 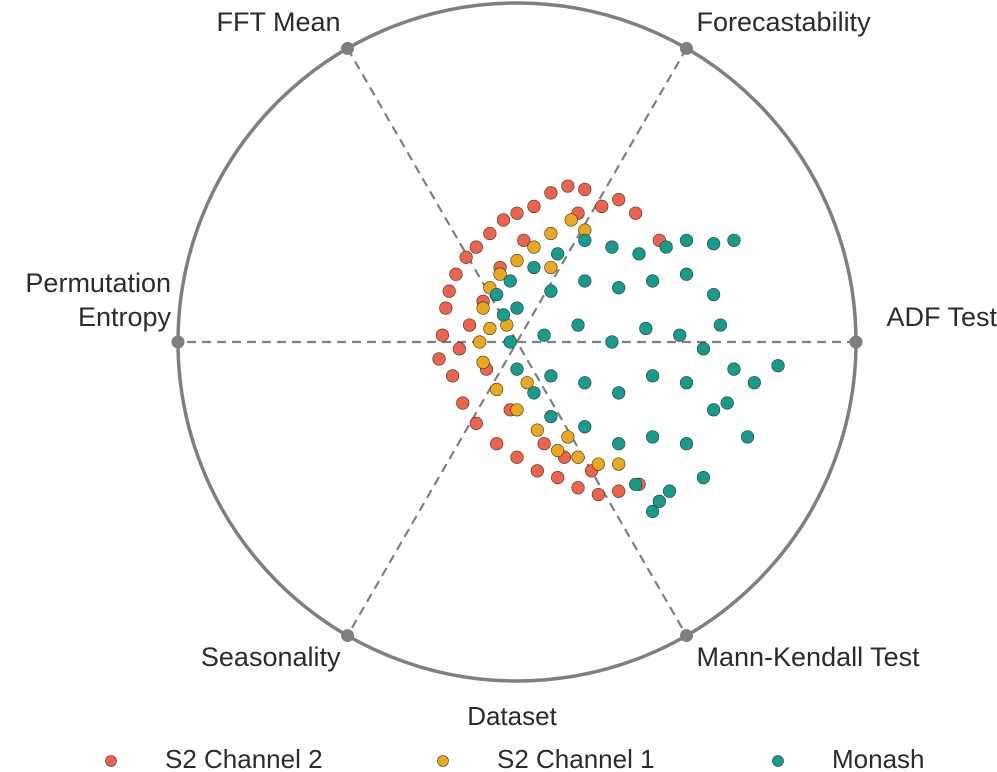 What do you see at coordinates (808, 656) in the screenshot?
I see `anchor-label: Mann-Kendall Test` at bounding box center [808, 656].